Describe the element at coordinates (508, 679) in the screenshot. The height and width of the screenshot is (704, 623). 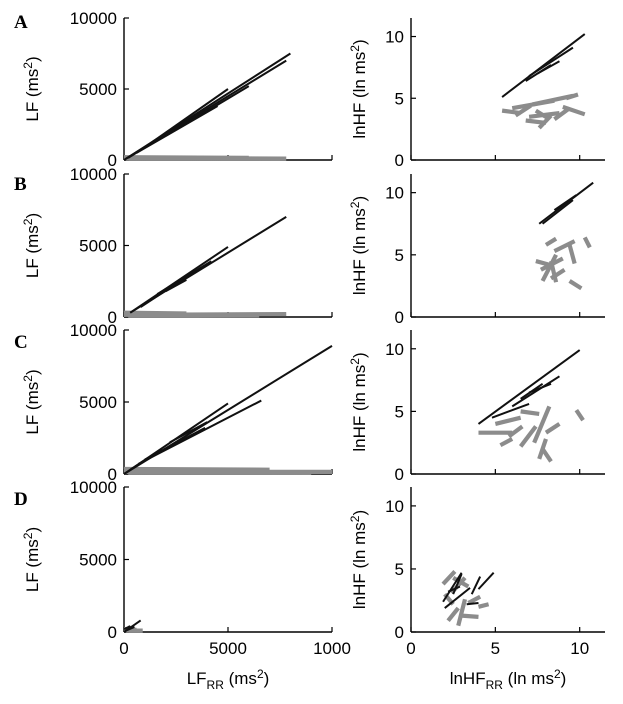
I see `x-axis-label: lnHFRR (ln ms2)` at that location.